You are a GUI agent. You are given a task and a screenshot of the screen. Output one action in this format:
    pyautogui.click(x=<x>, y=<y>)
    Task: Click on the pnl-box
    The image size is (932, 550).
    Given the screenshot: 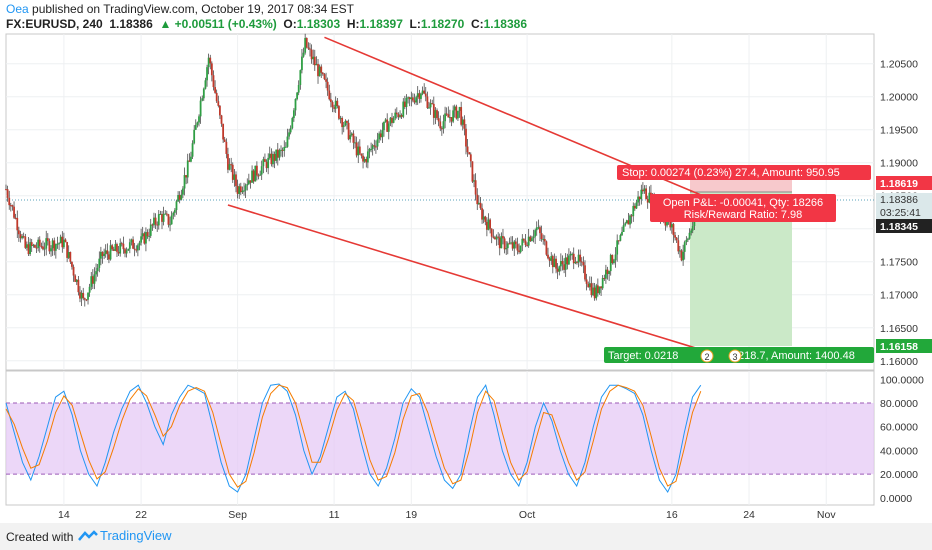 What is the action you would take?
    pyautogui.click(x=743, y=208)
    